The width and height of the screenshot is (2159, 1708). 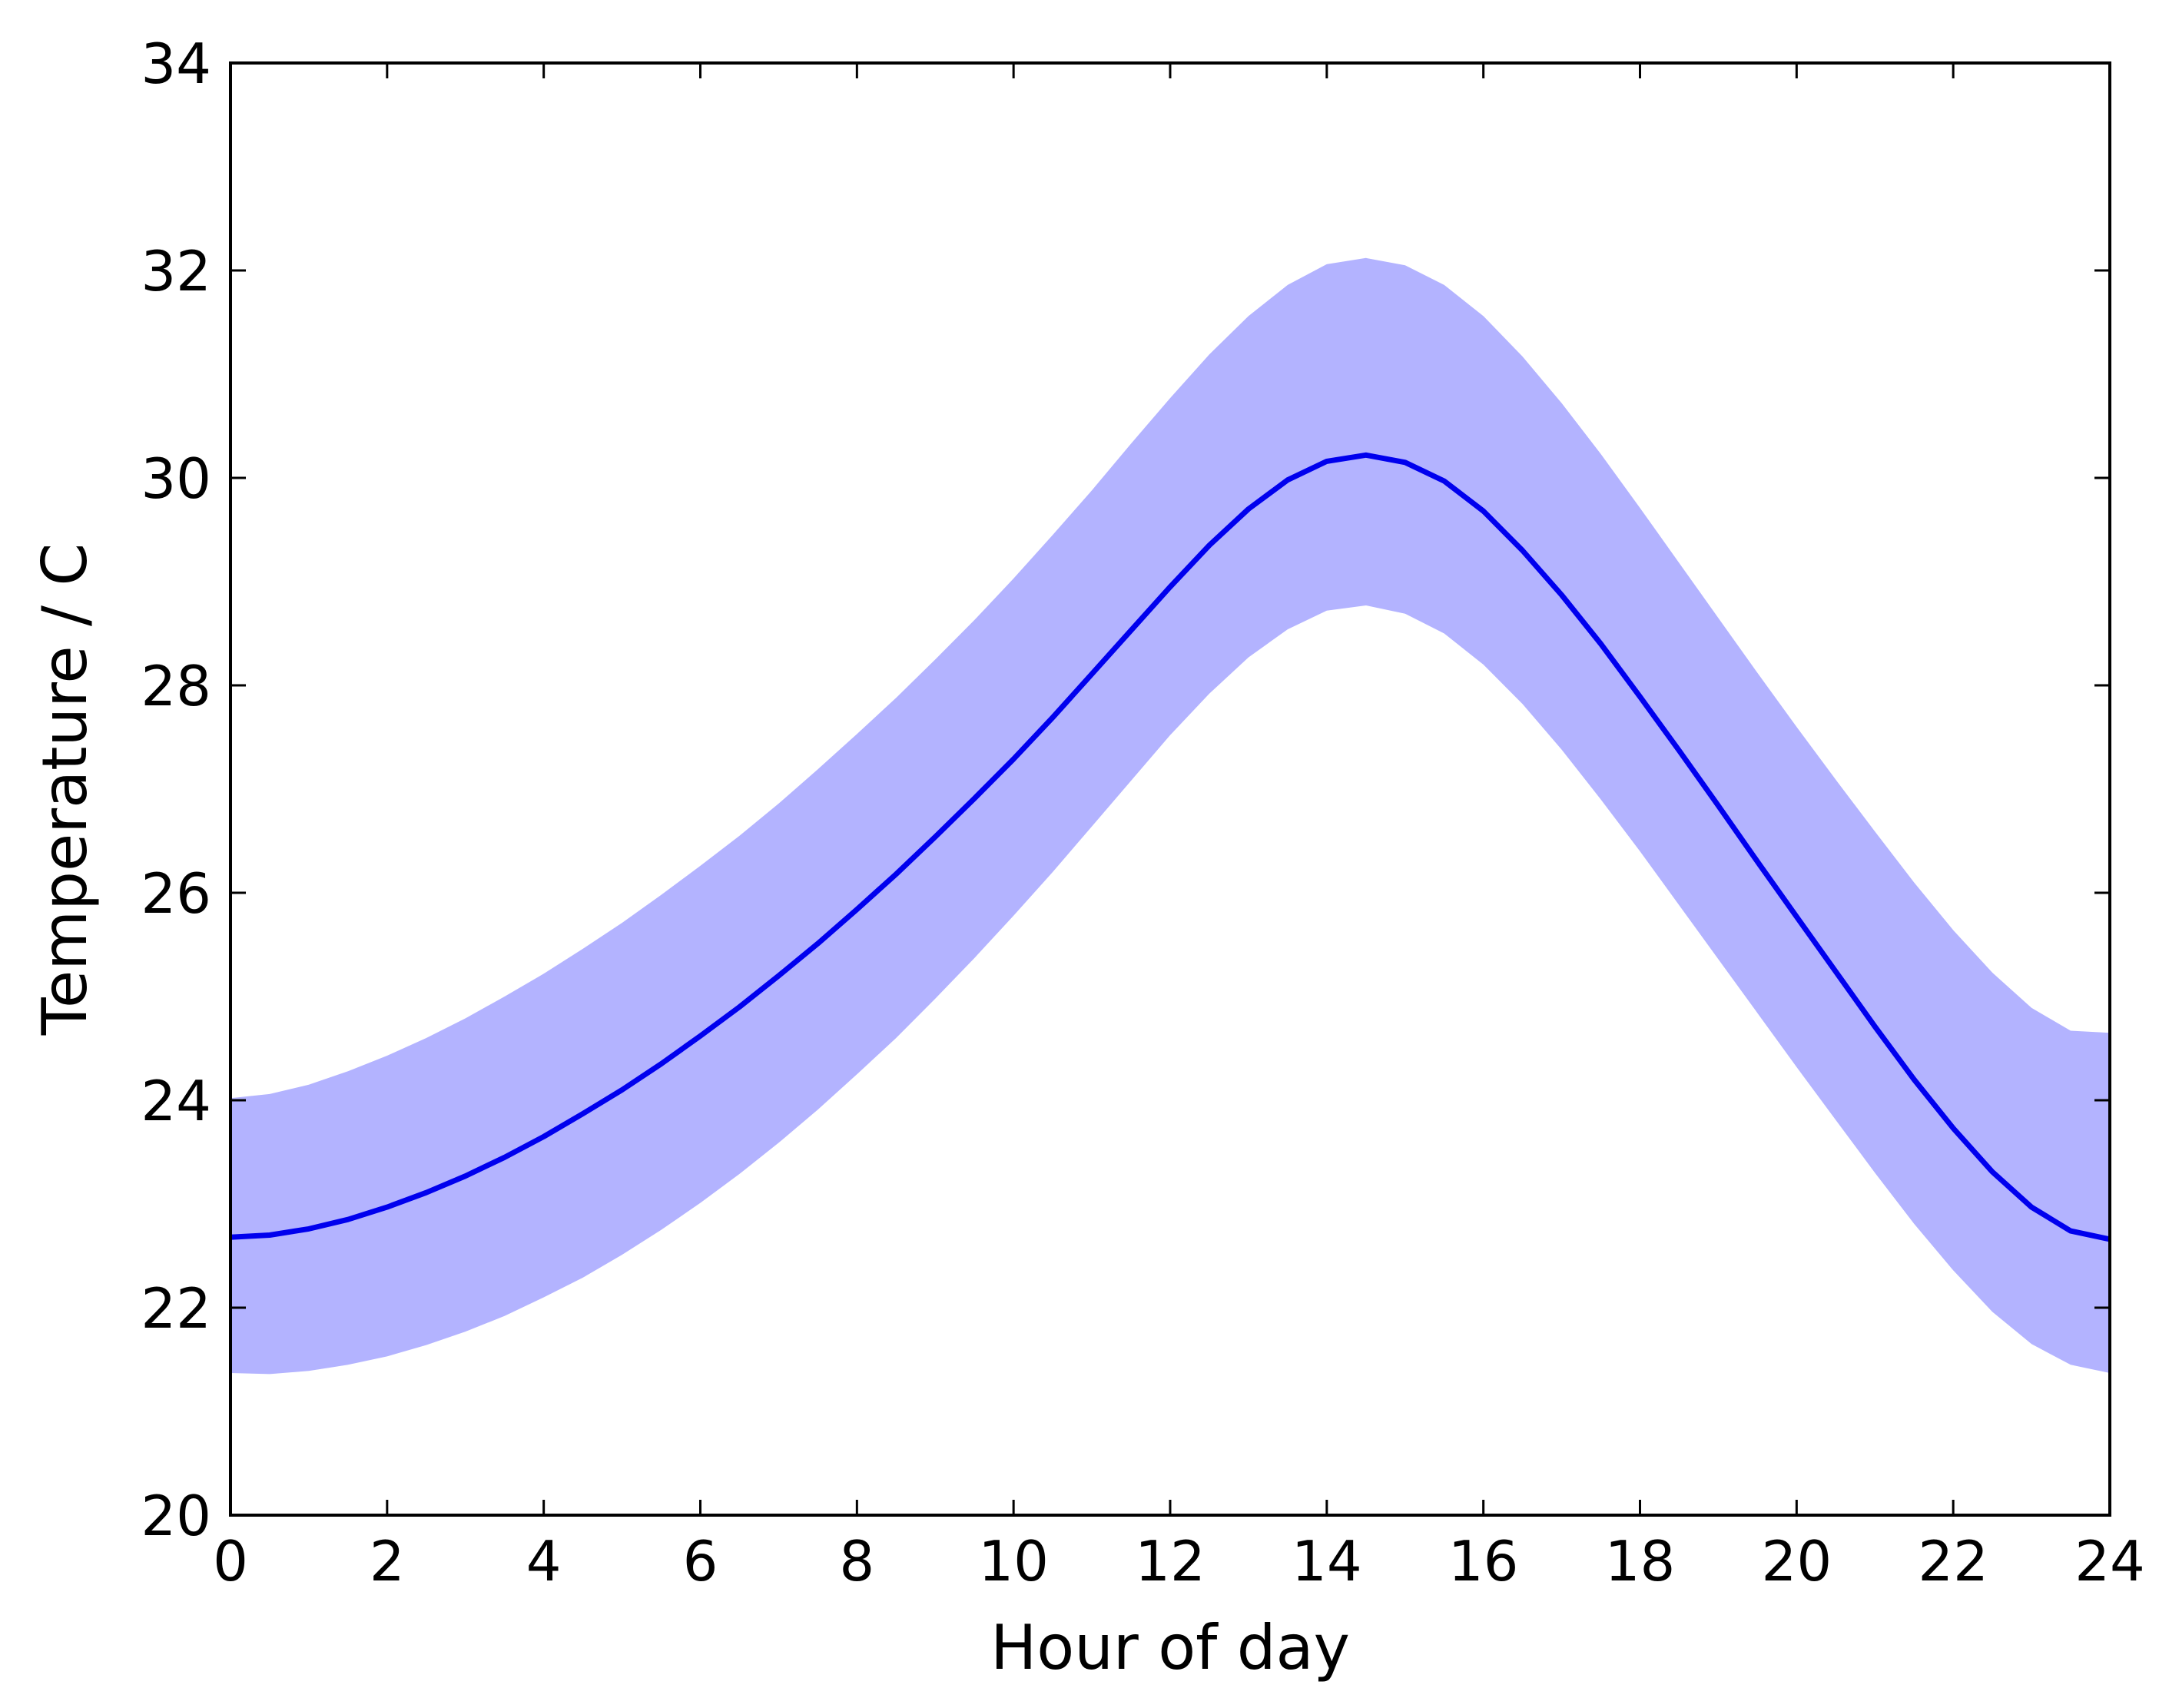 I want to click on y-tick-label: 30, so click(x=176, y=479).